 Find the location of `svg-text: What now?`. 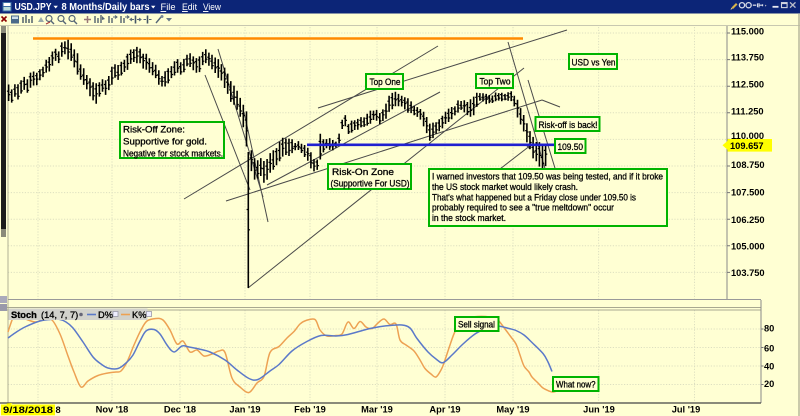

svg-text: What now? is located at coordinates (576, 385).